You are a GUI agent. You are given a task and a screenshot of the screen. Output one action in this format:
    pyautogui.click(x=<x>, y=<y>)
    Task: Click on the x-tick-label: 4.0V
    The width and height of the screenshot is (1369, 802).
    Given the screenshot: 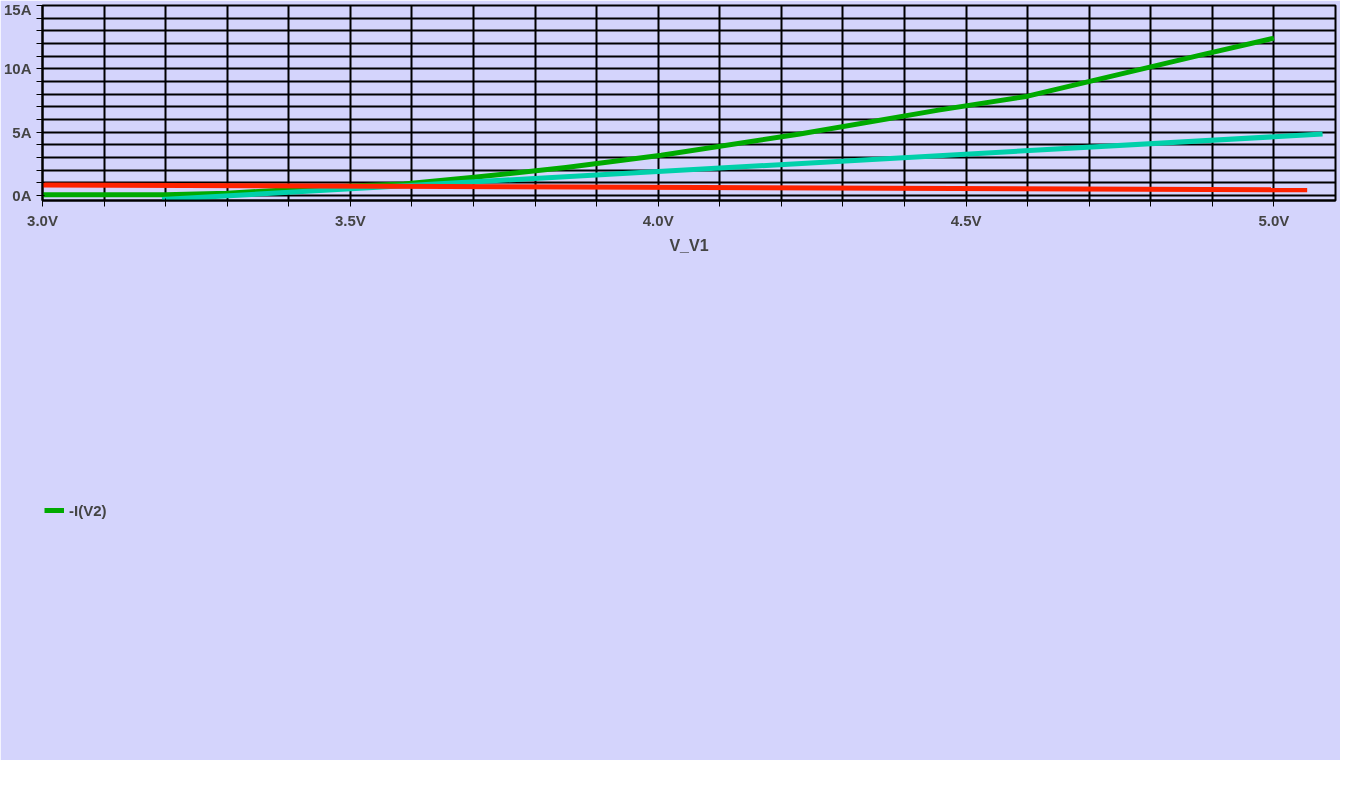 What is the action you would take?
    pyautogui.click(x=658, y=220)
    